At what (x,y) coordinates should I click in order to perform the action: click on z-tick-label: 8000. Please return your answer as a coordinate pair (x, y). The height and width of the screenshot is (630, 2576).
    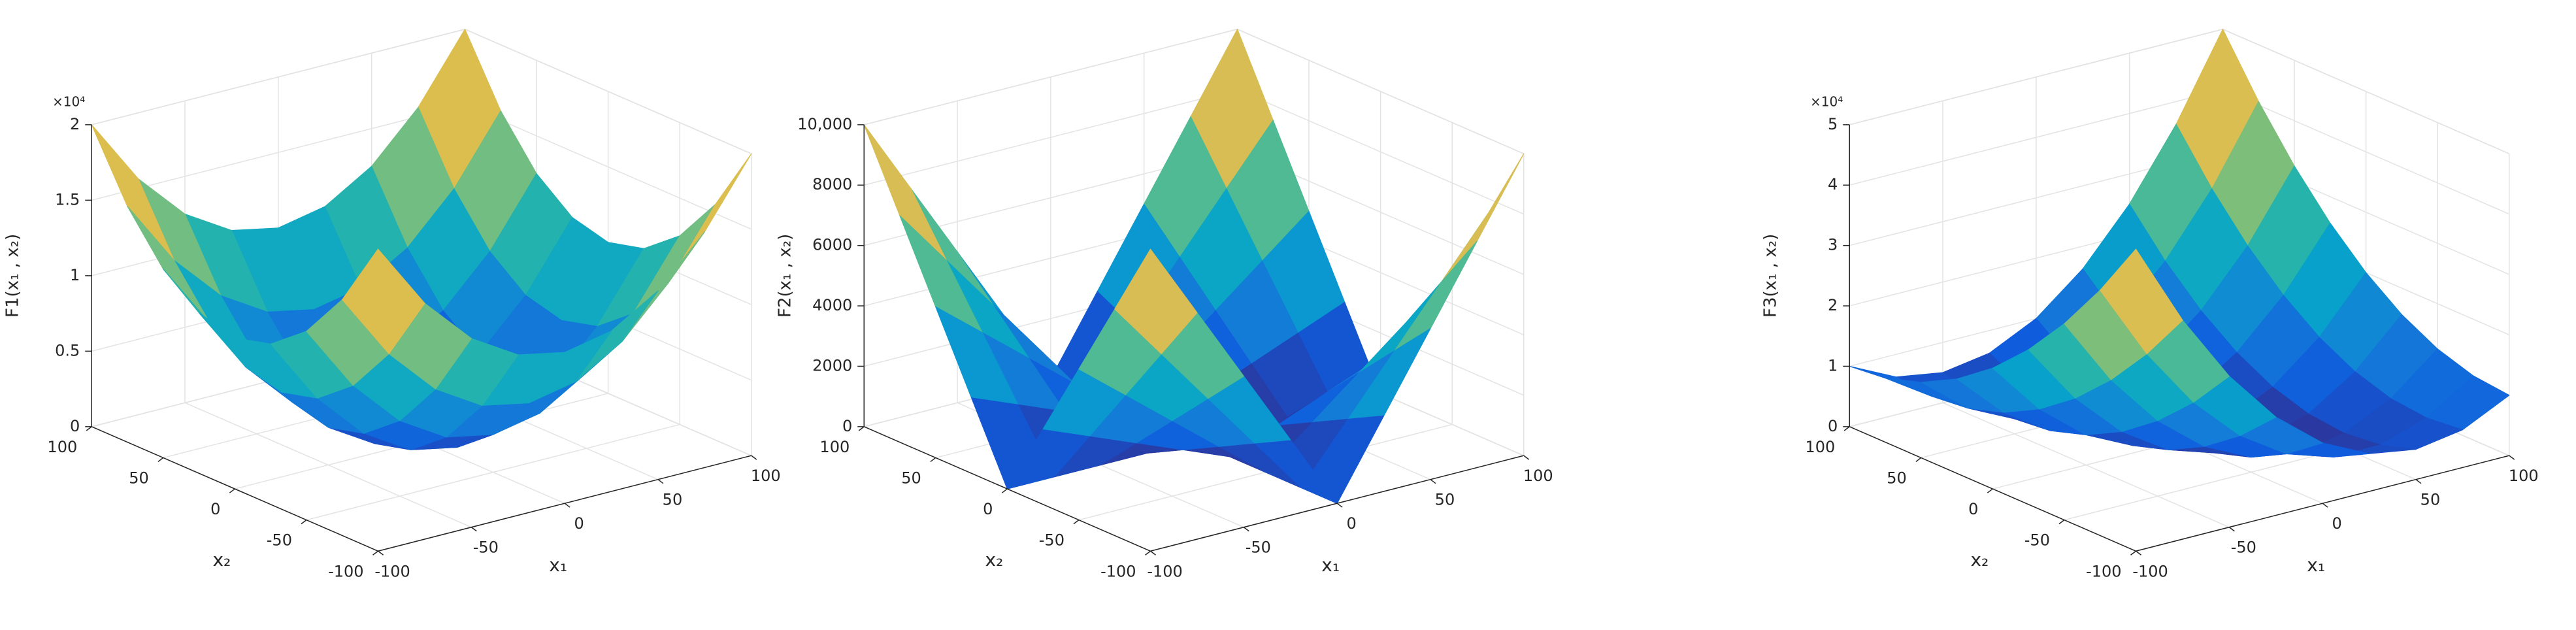
    Looking at the image, I should click on (832, 184).